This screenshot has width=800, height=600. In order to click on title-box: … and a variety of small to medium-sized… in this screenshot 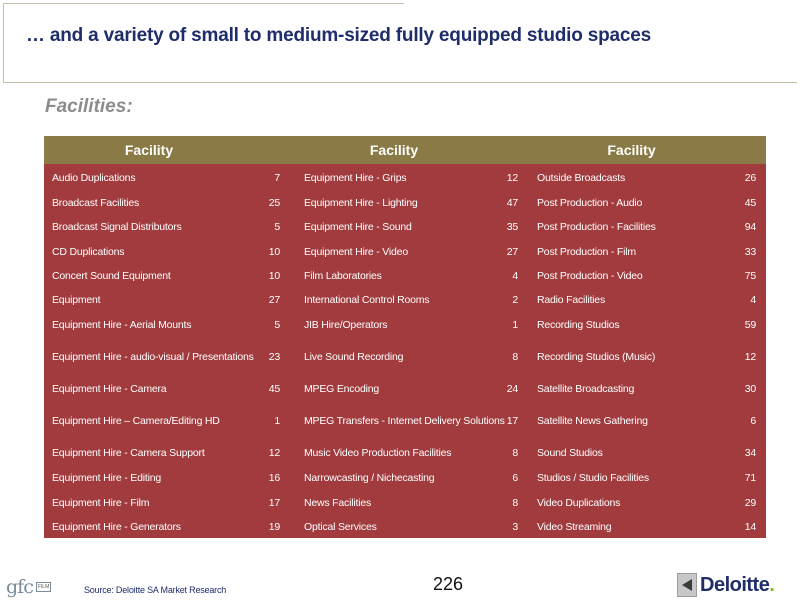, I will do `click(400, 43)`.